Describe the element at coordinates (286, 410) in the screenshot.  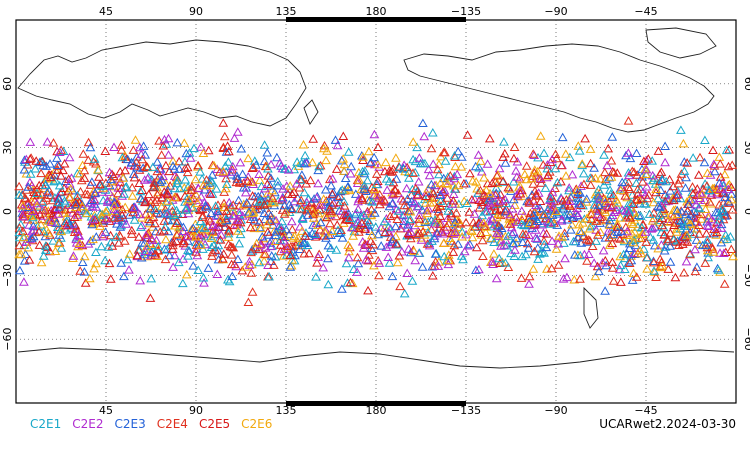
I see `bottom-lon-tick-label: 135` at that location.